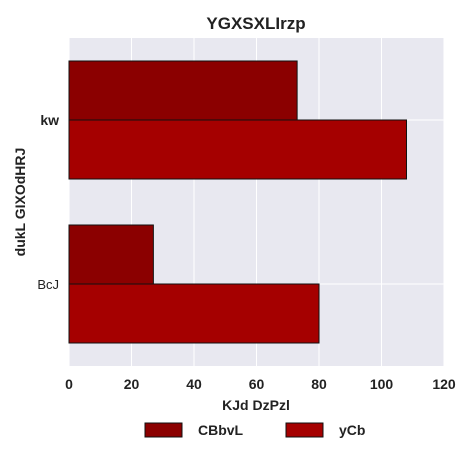  I want to click on chart-title: YGXSXLIrzp, so click(255, 23).